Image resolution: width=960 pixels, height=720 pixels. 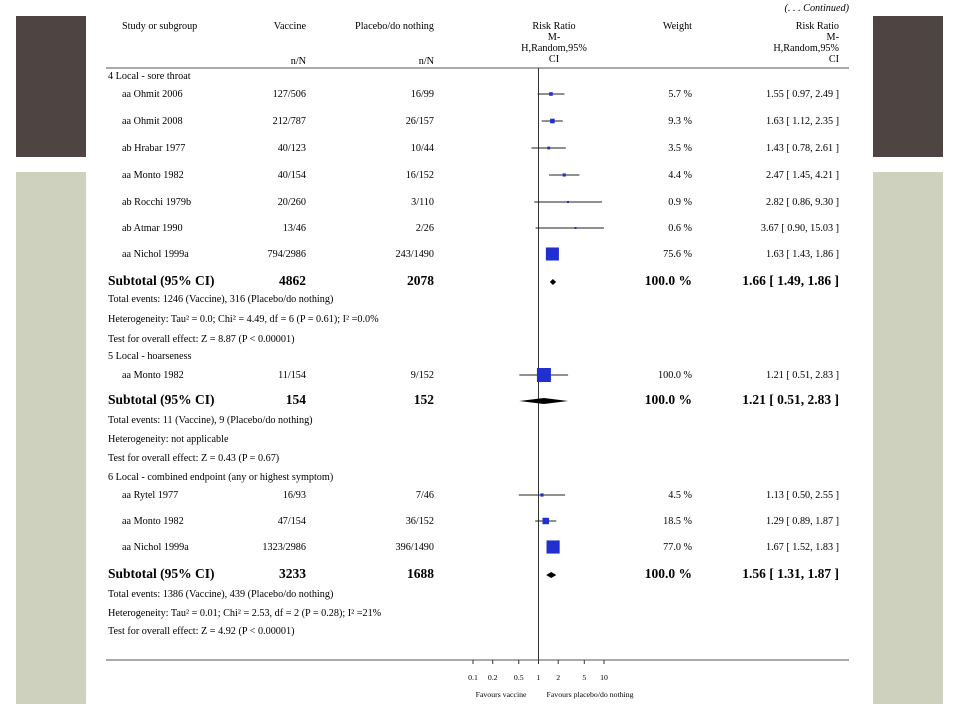 What do you see at coordinates (816, 8) in the screenshot?
I see `continued-label: (. . . Continued)` at bounding box center [816, 8].